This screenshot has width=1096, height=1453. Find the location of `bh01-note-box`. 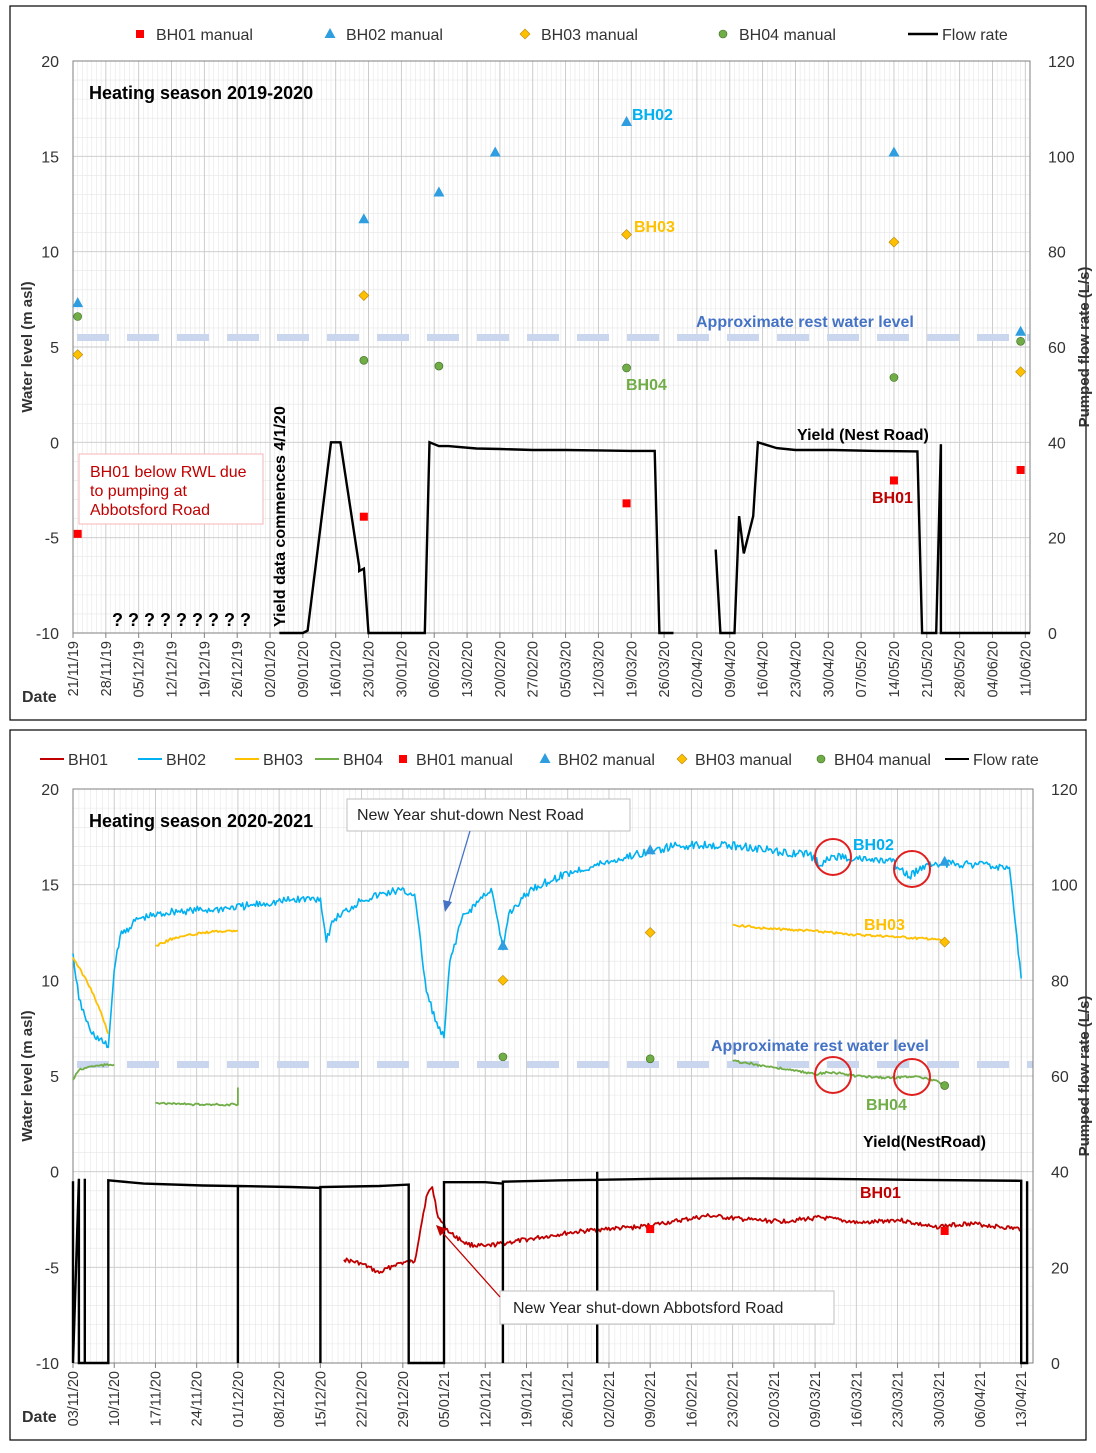

bh01-note-box is located at coordinates (171, 489).